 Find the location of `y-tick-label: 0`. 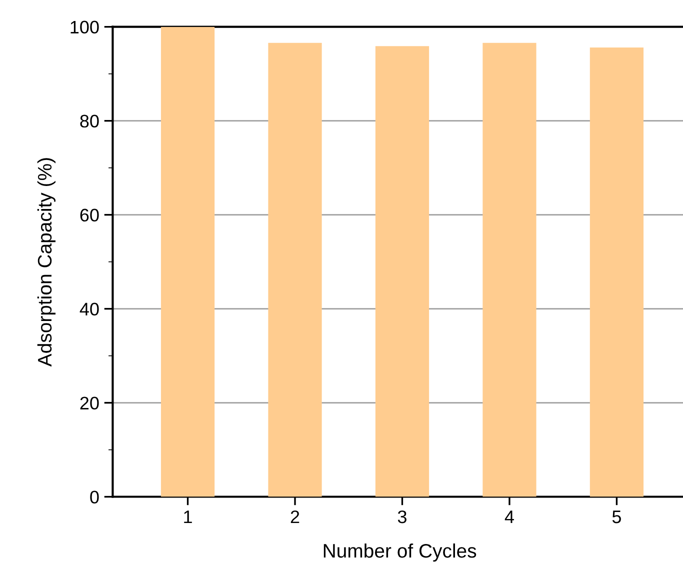

y-tick-label: 0 is located at coordinates (94, 497).